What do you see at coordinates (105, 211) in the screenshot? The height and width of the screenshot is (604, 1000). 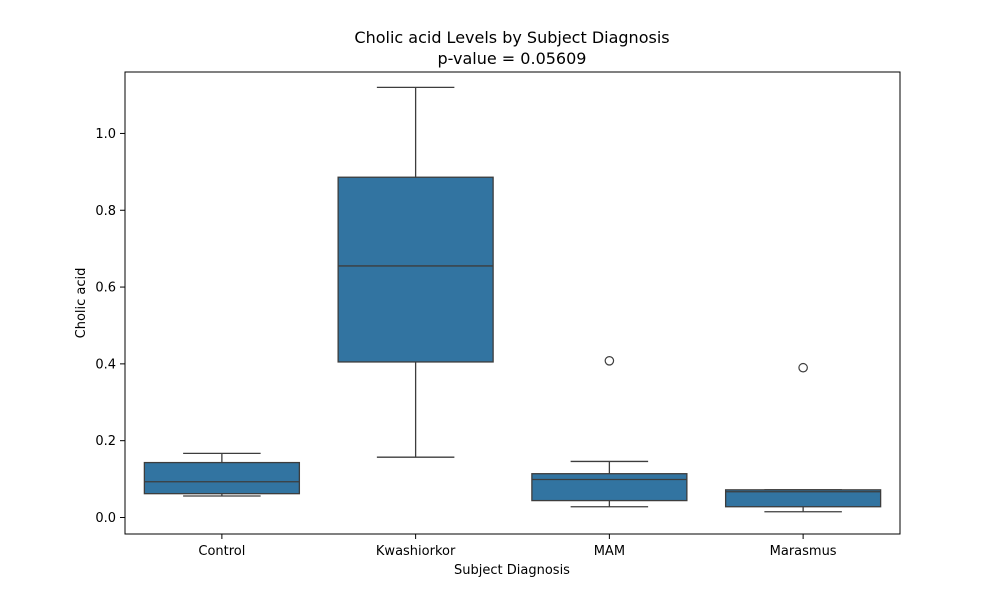 I see `y-tick-label: 0.8` at bounding box center [105, 211].